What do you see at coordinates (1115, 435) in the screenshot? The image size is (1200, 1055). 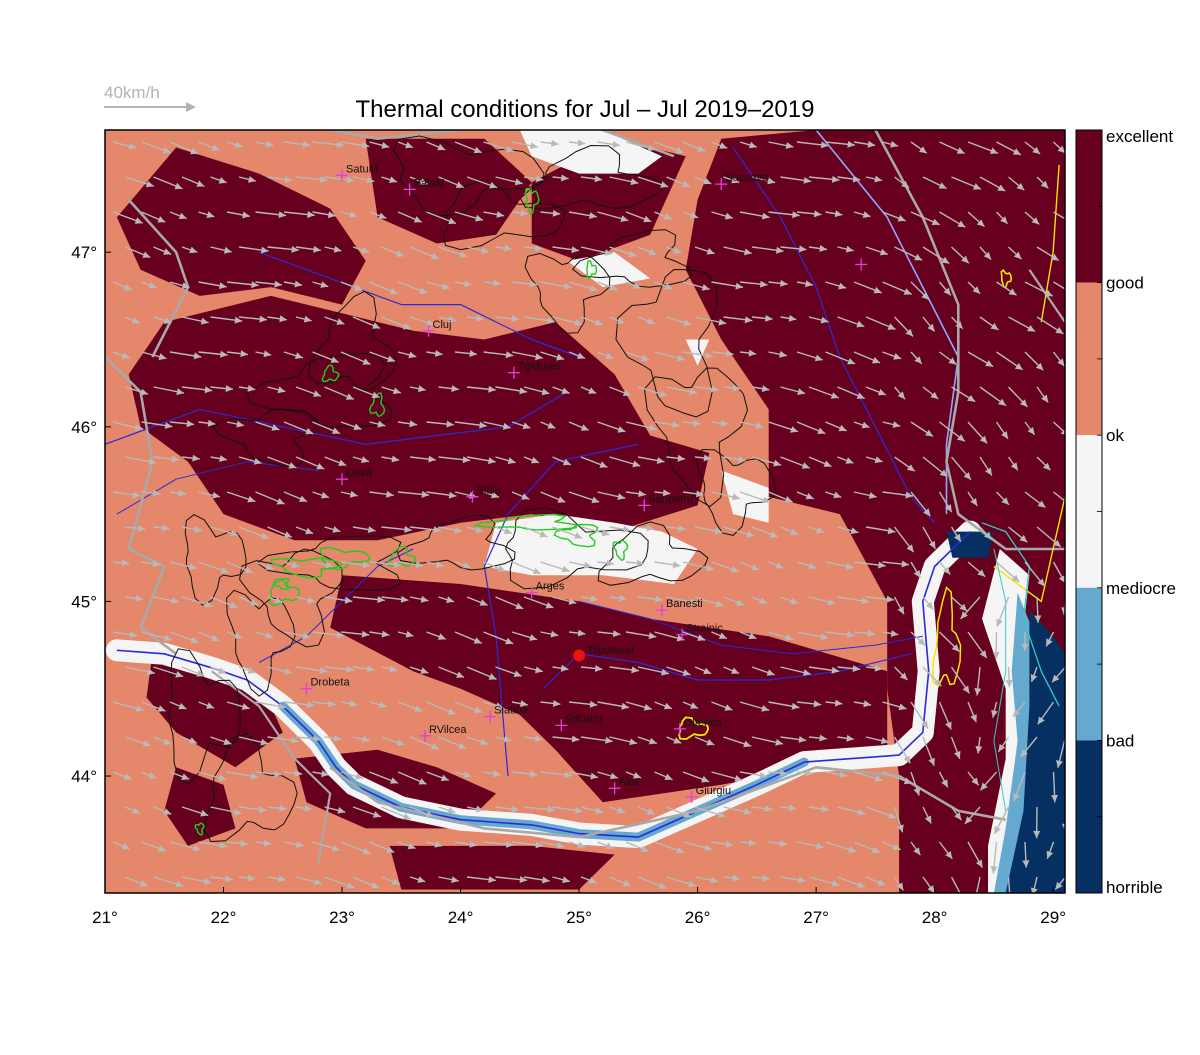 I see `legend-label-ok: ok` at bounding box center [1115, 435].